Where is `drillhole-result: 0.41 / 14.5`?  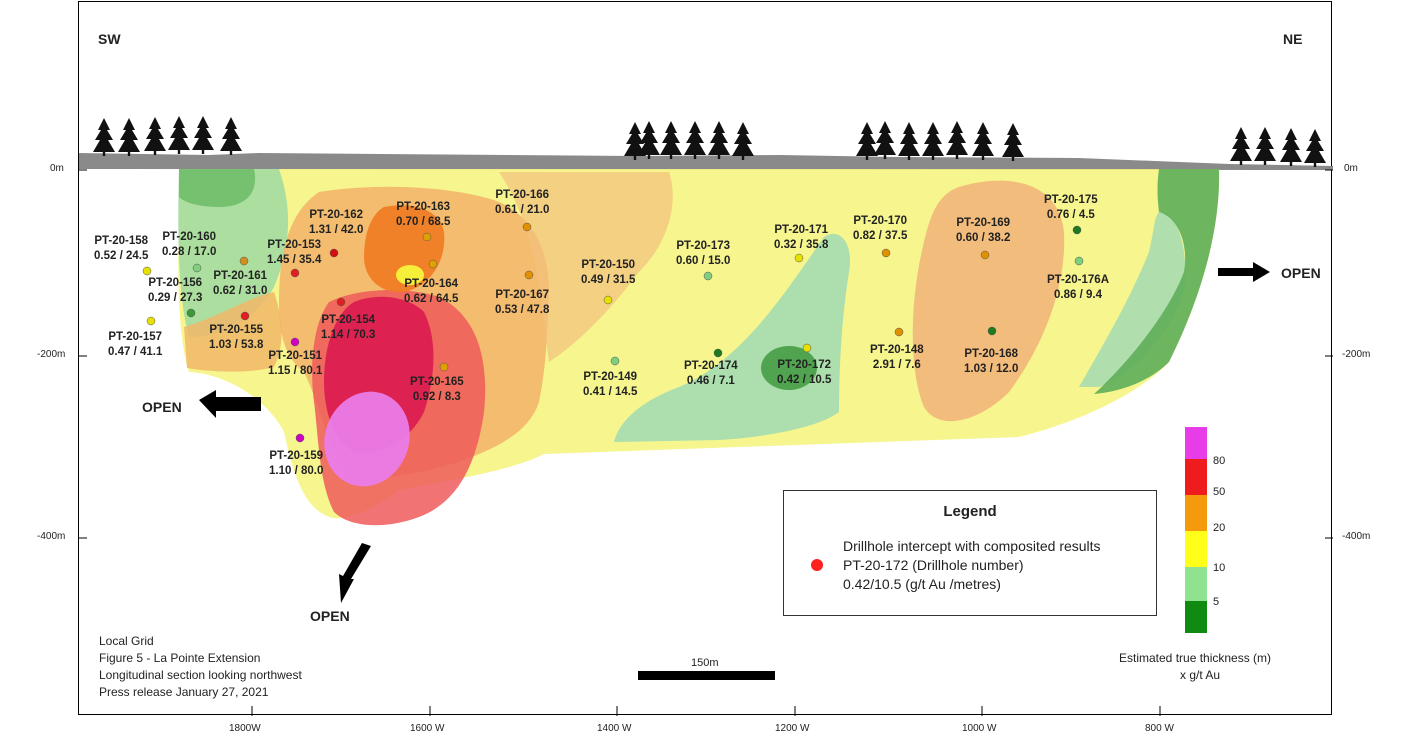 drillhole-result: 0.41 / 14.5 is located at coordinates (610, 392).